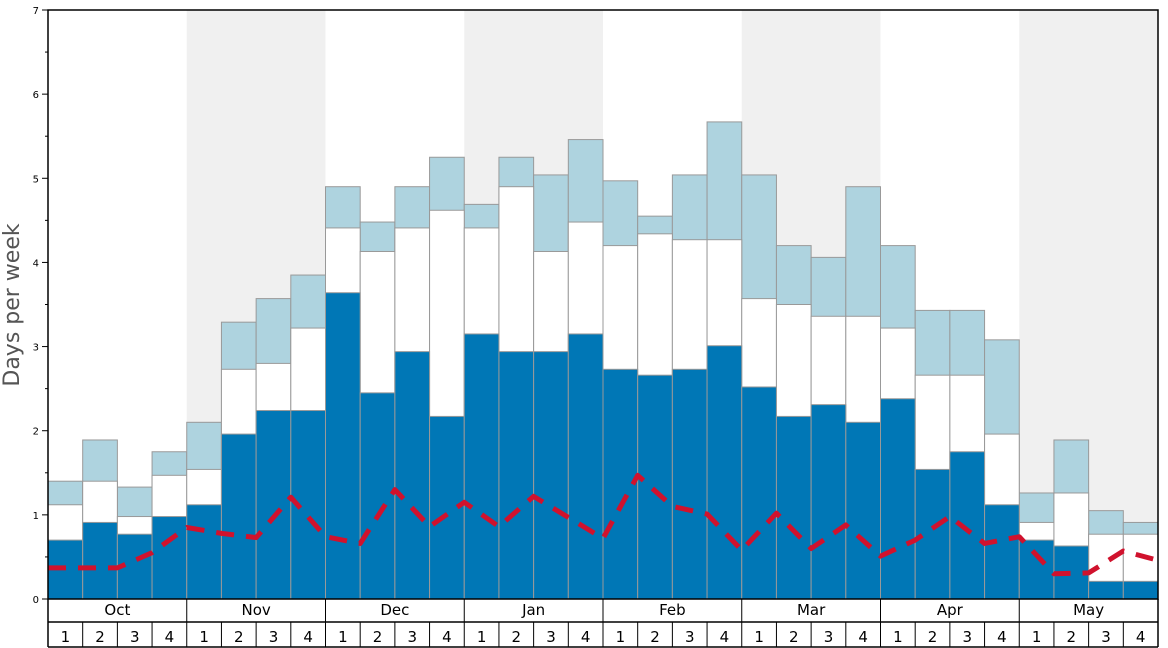  I want to click on y-tick-label: 7, so click(36, 11).